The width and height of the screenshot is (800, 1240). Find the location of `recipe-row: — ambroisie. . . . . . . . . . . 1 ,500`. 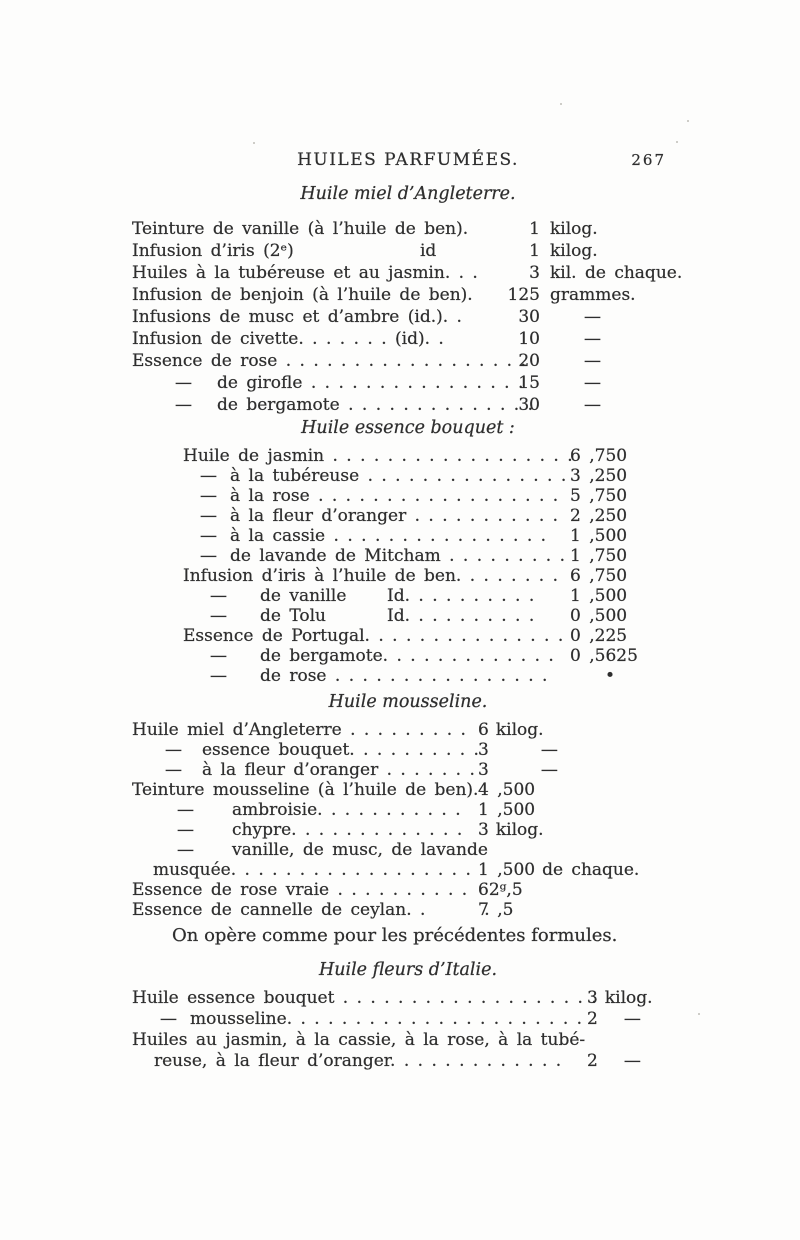

recipe-row: — ambroisie. . . . . . . . . . . 1 ,500 is located at coordinates (408, 810).